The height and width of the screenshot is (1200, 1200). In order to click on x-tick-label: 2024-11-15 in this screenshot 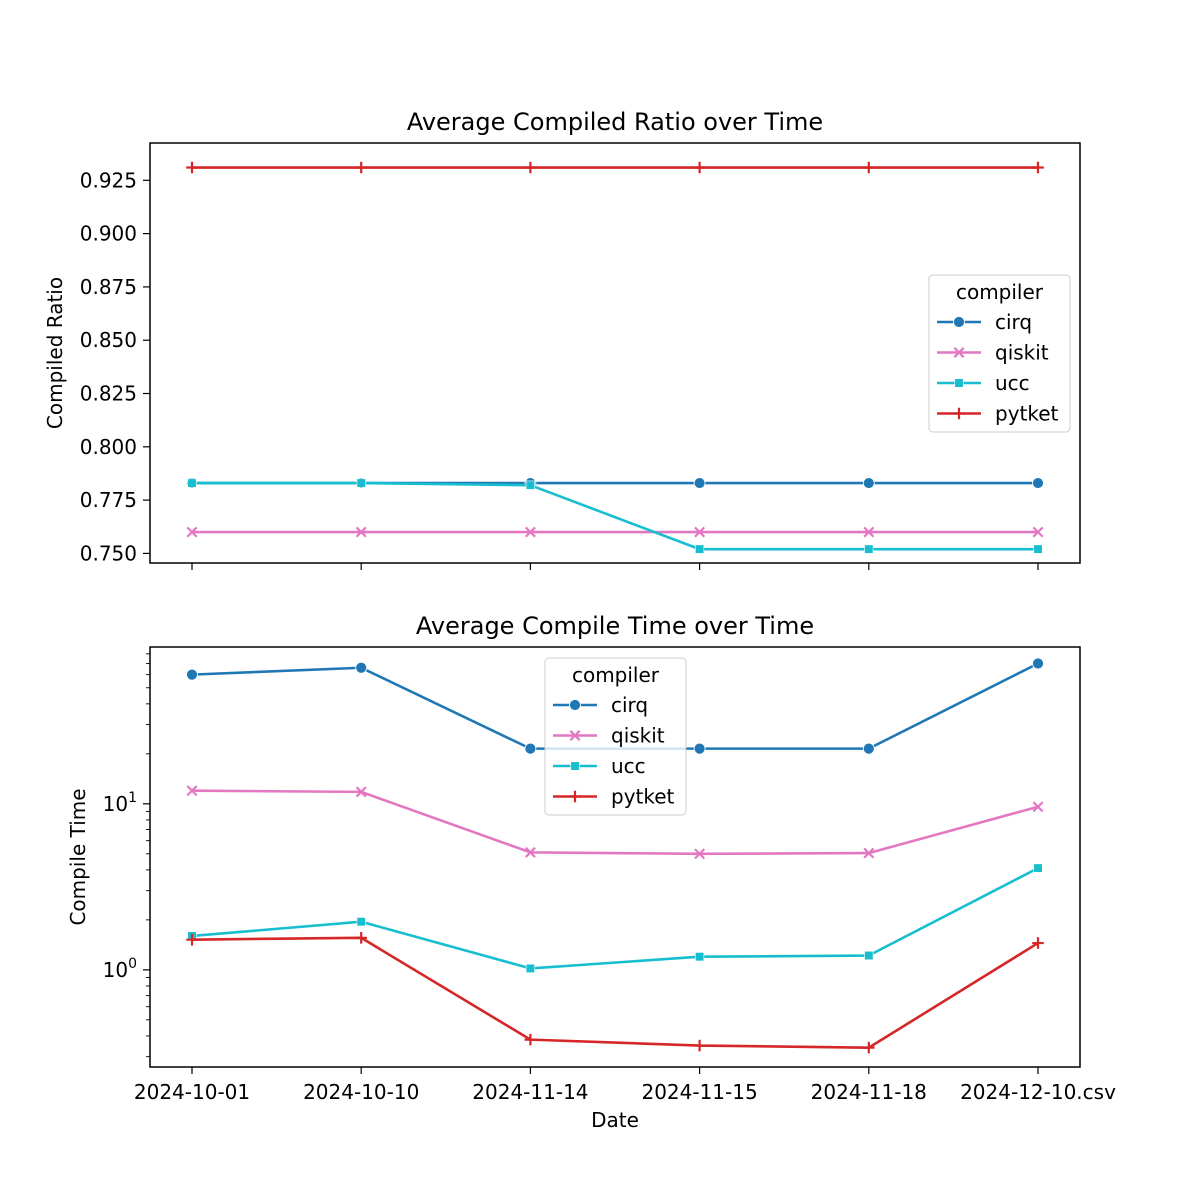, I will do `click(699, 1092)`.